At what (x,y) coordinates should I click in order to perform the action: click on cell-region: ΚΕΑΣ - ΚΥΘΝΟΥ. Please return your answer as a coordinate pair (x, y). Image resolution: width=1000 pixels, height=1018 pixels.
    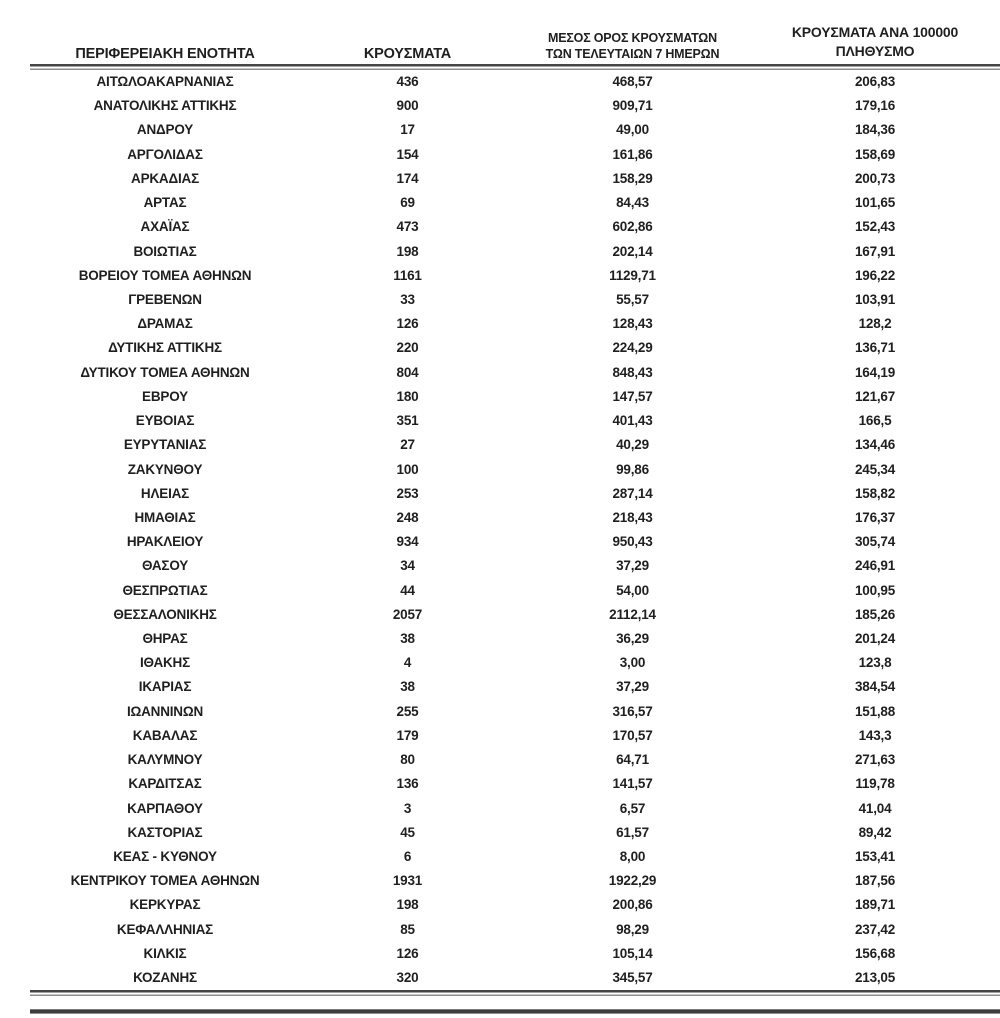
    Looking at the image, I should click on (165, 856).